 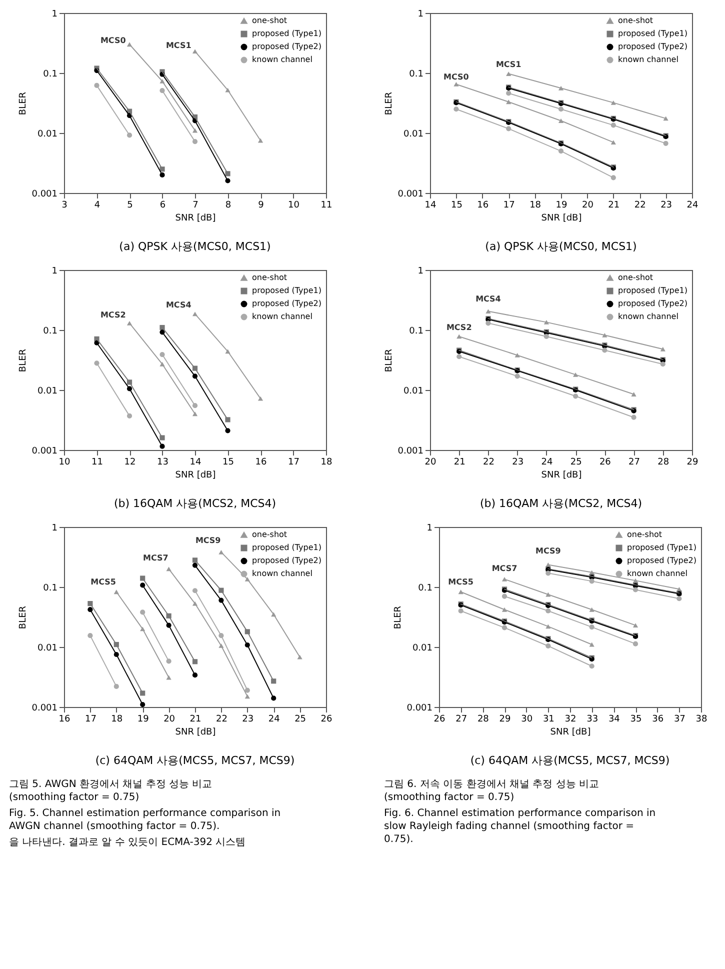 I want to click on x-tick-label: 18, so click(x=117, y=719).